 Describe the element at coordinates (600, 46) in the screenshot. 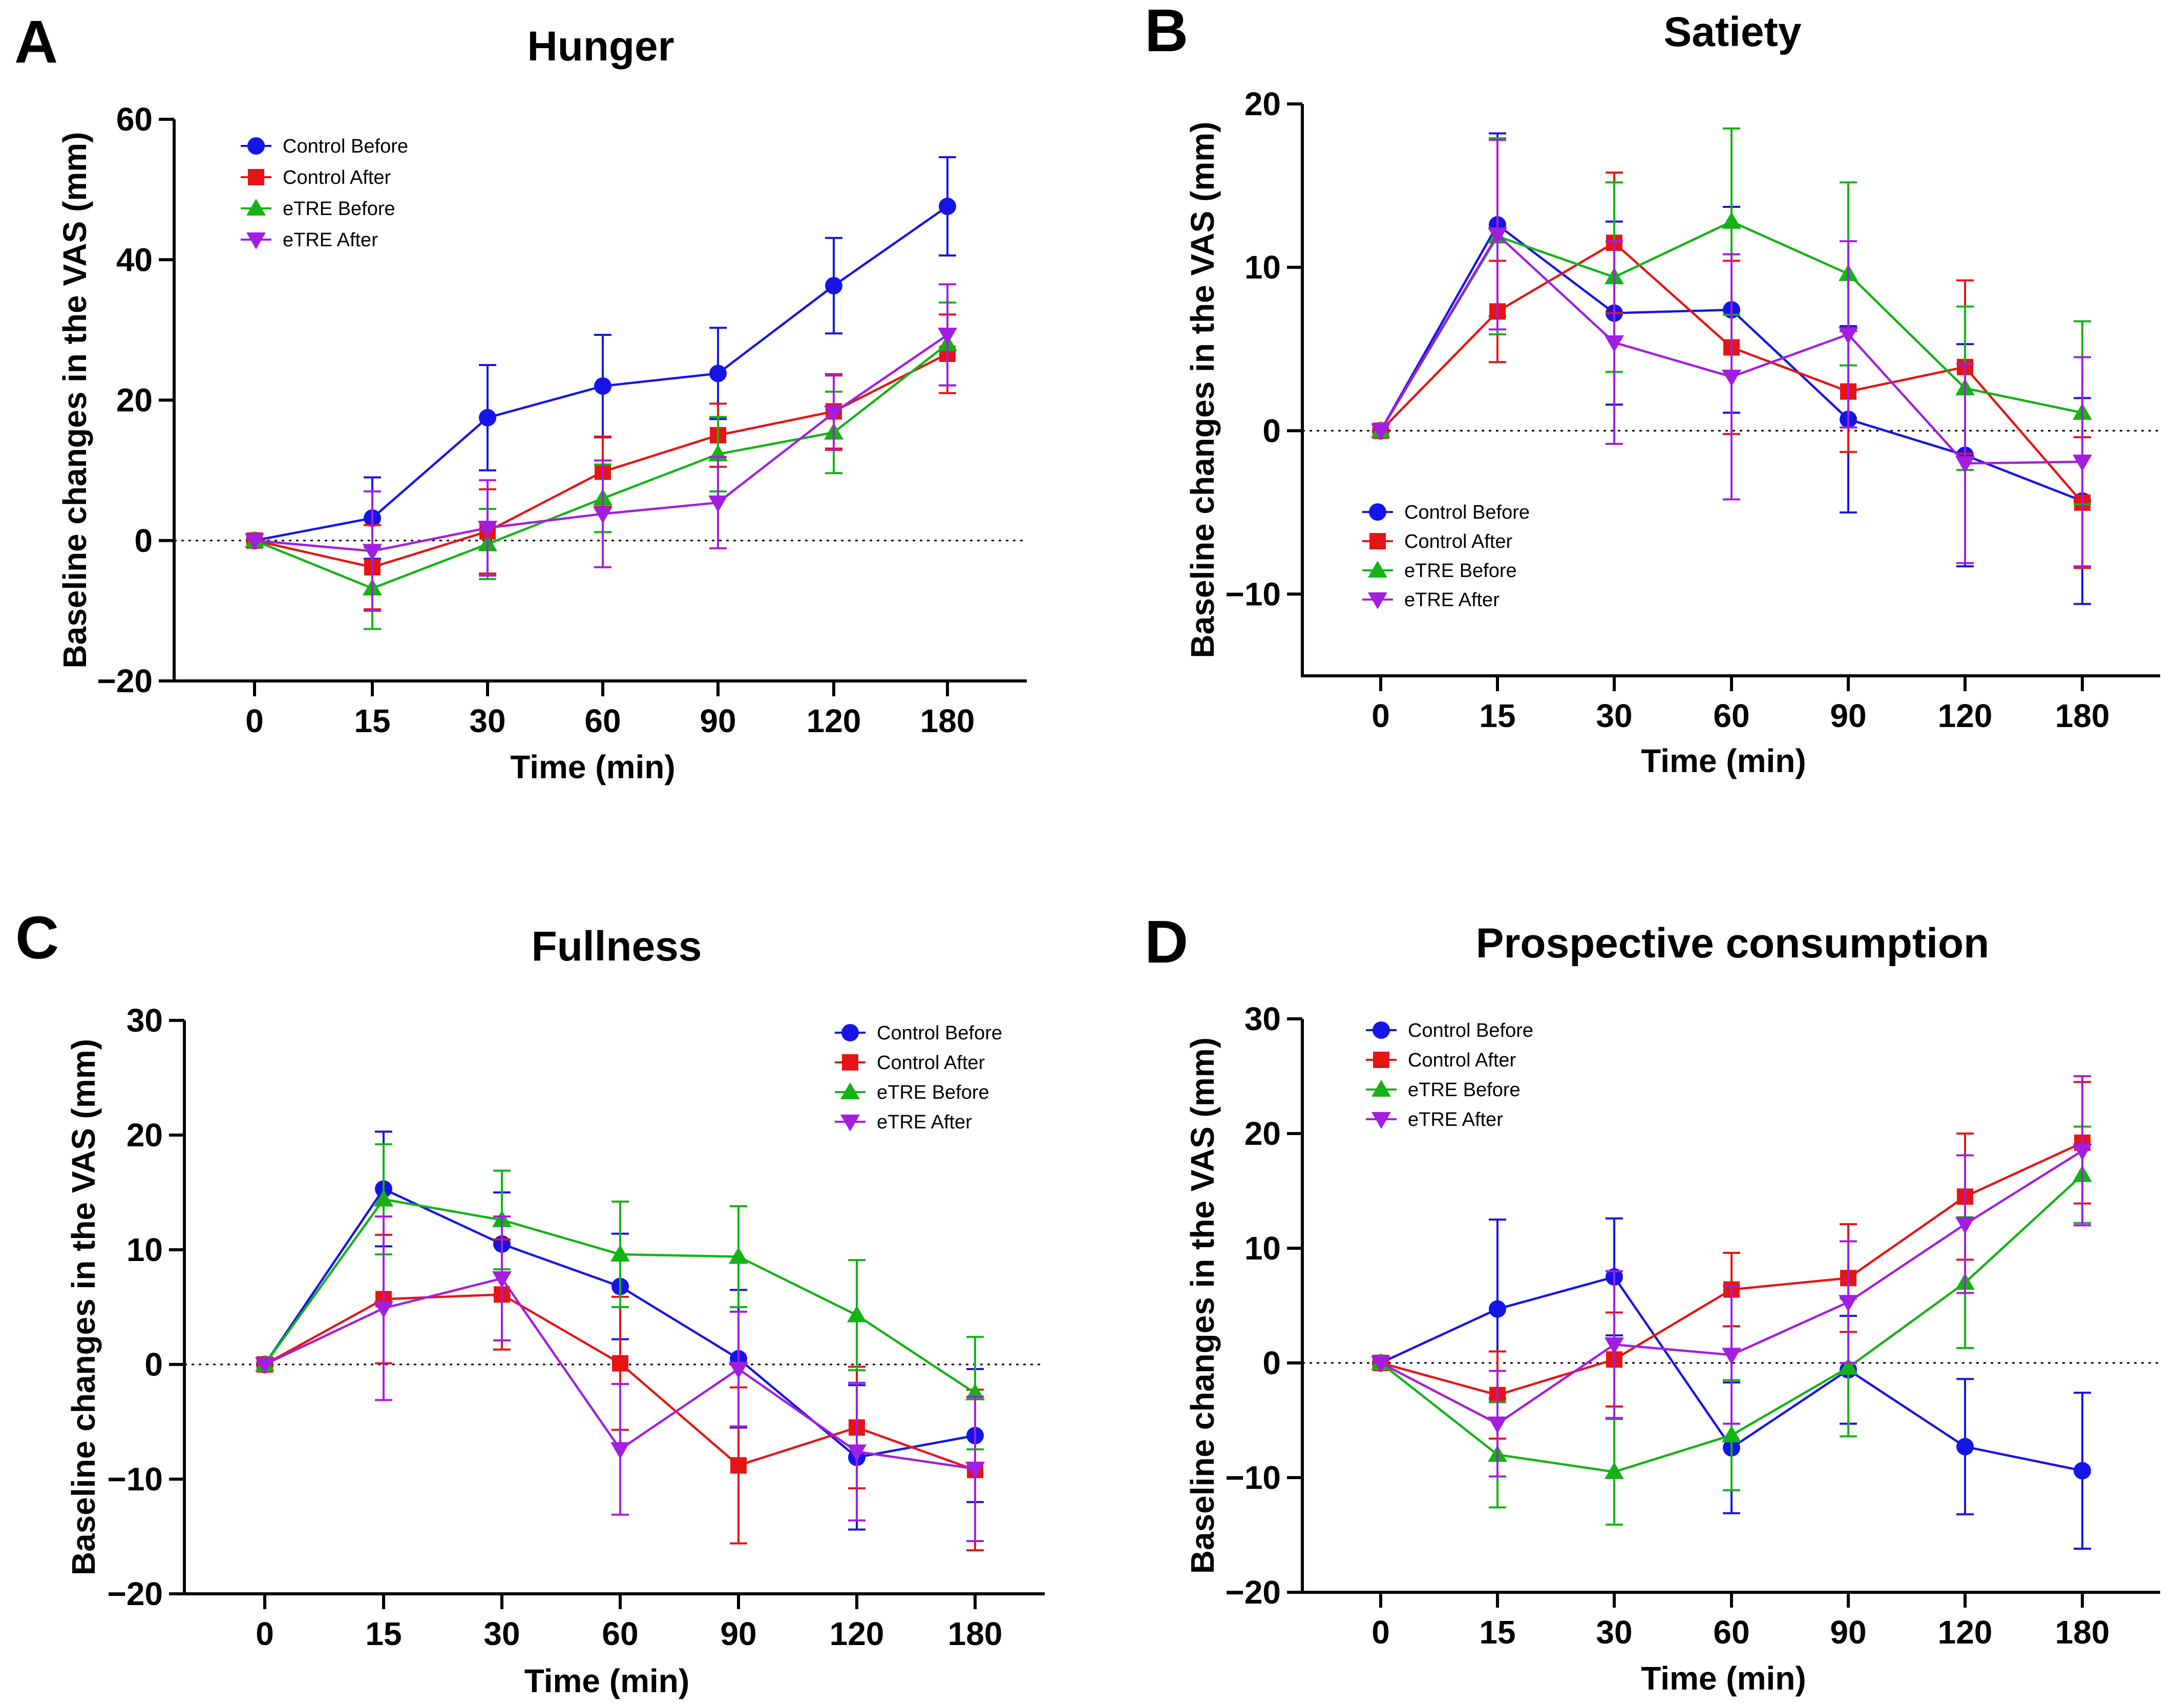

I see `chart-title: Hunger` at that location.